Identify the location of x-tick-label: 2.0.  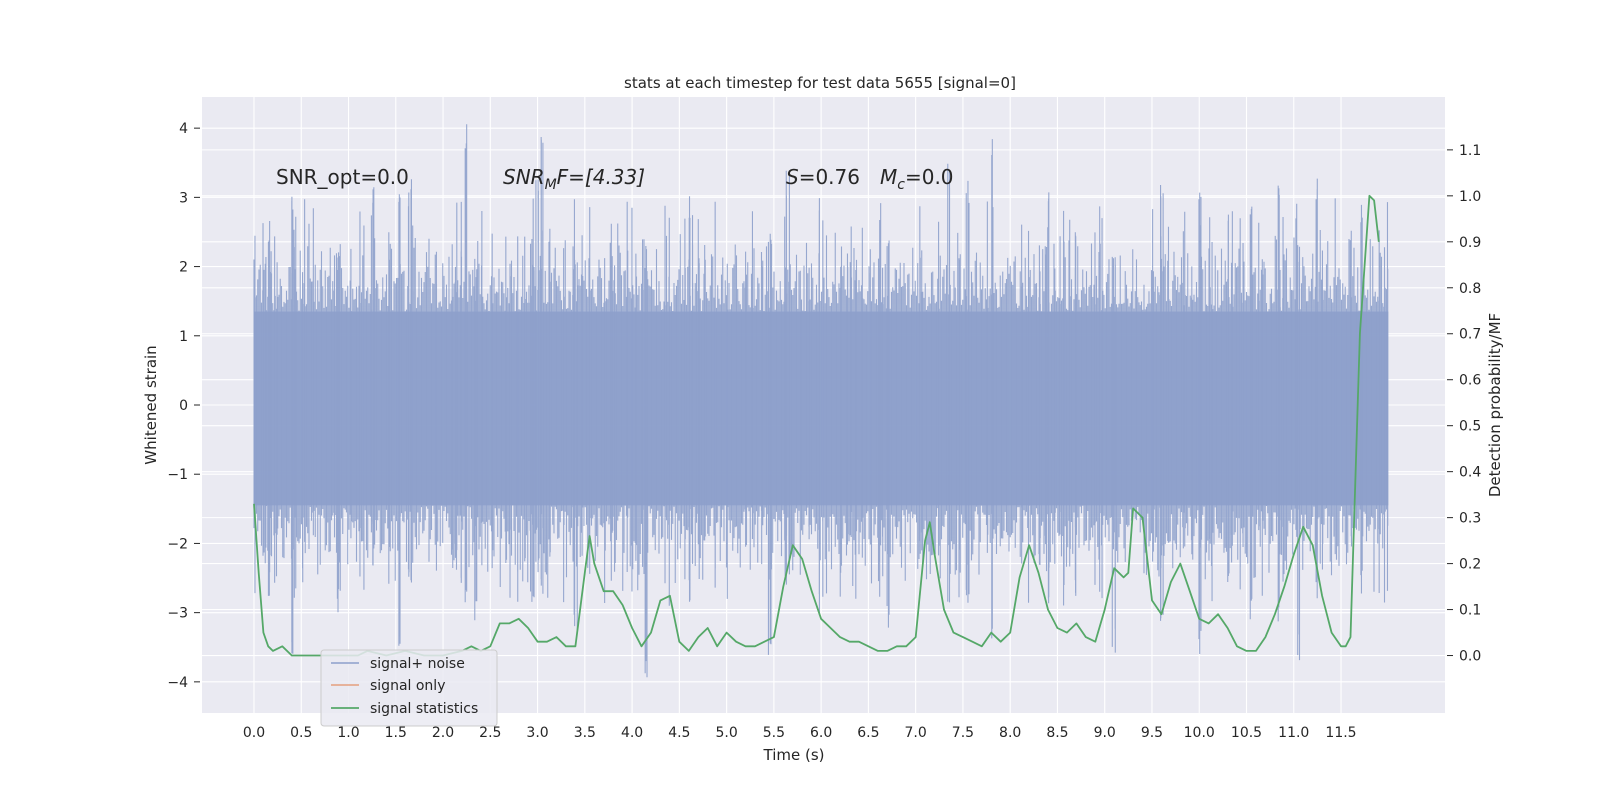
(443, 733).